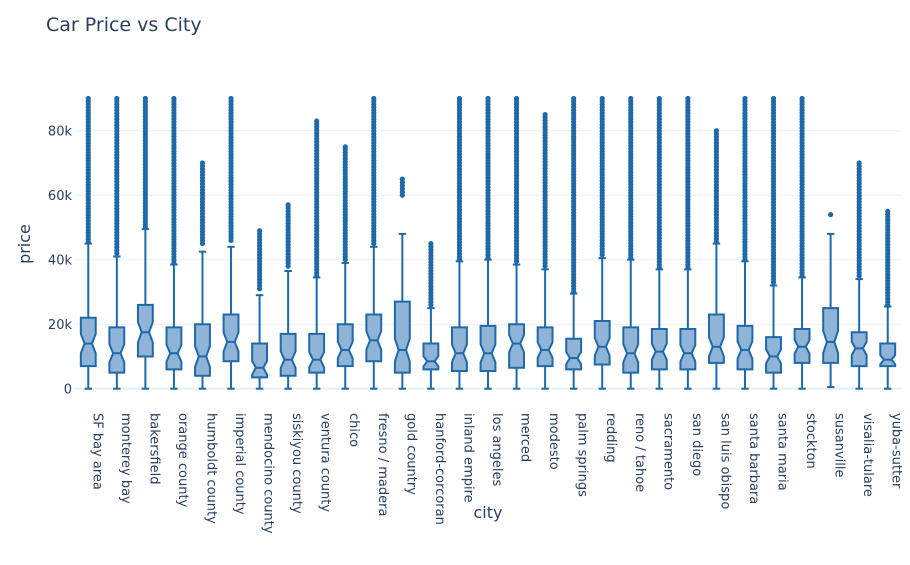  Describe the element at coordinates (431, 315) in the screenshot. I see `box-hanford-corcoran` at that location.